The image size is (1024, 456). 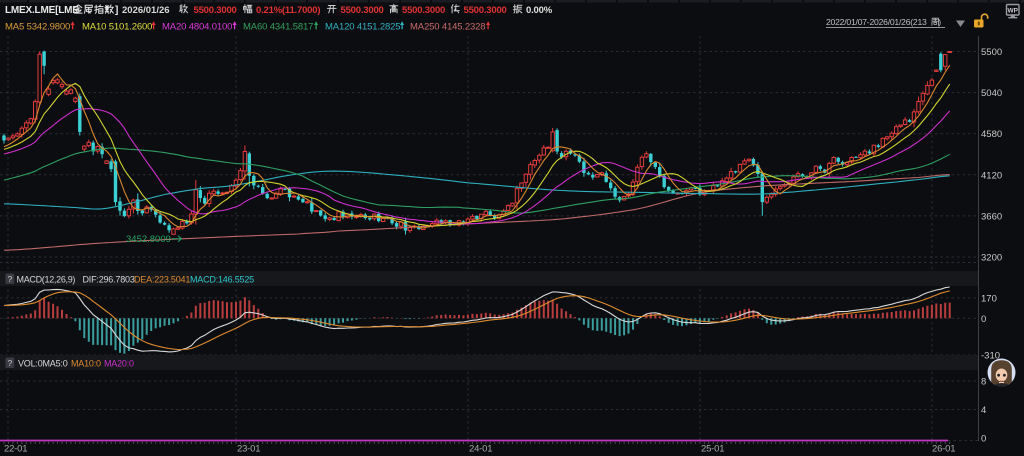 What do you see at coordinates (712, 449) in the screenshot?
I see `svg-text: 25-01` at bounding box center [712, 449].